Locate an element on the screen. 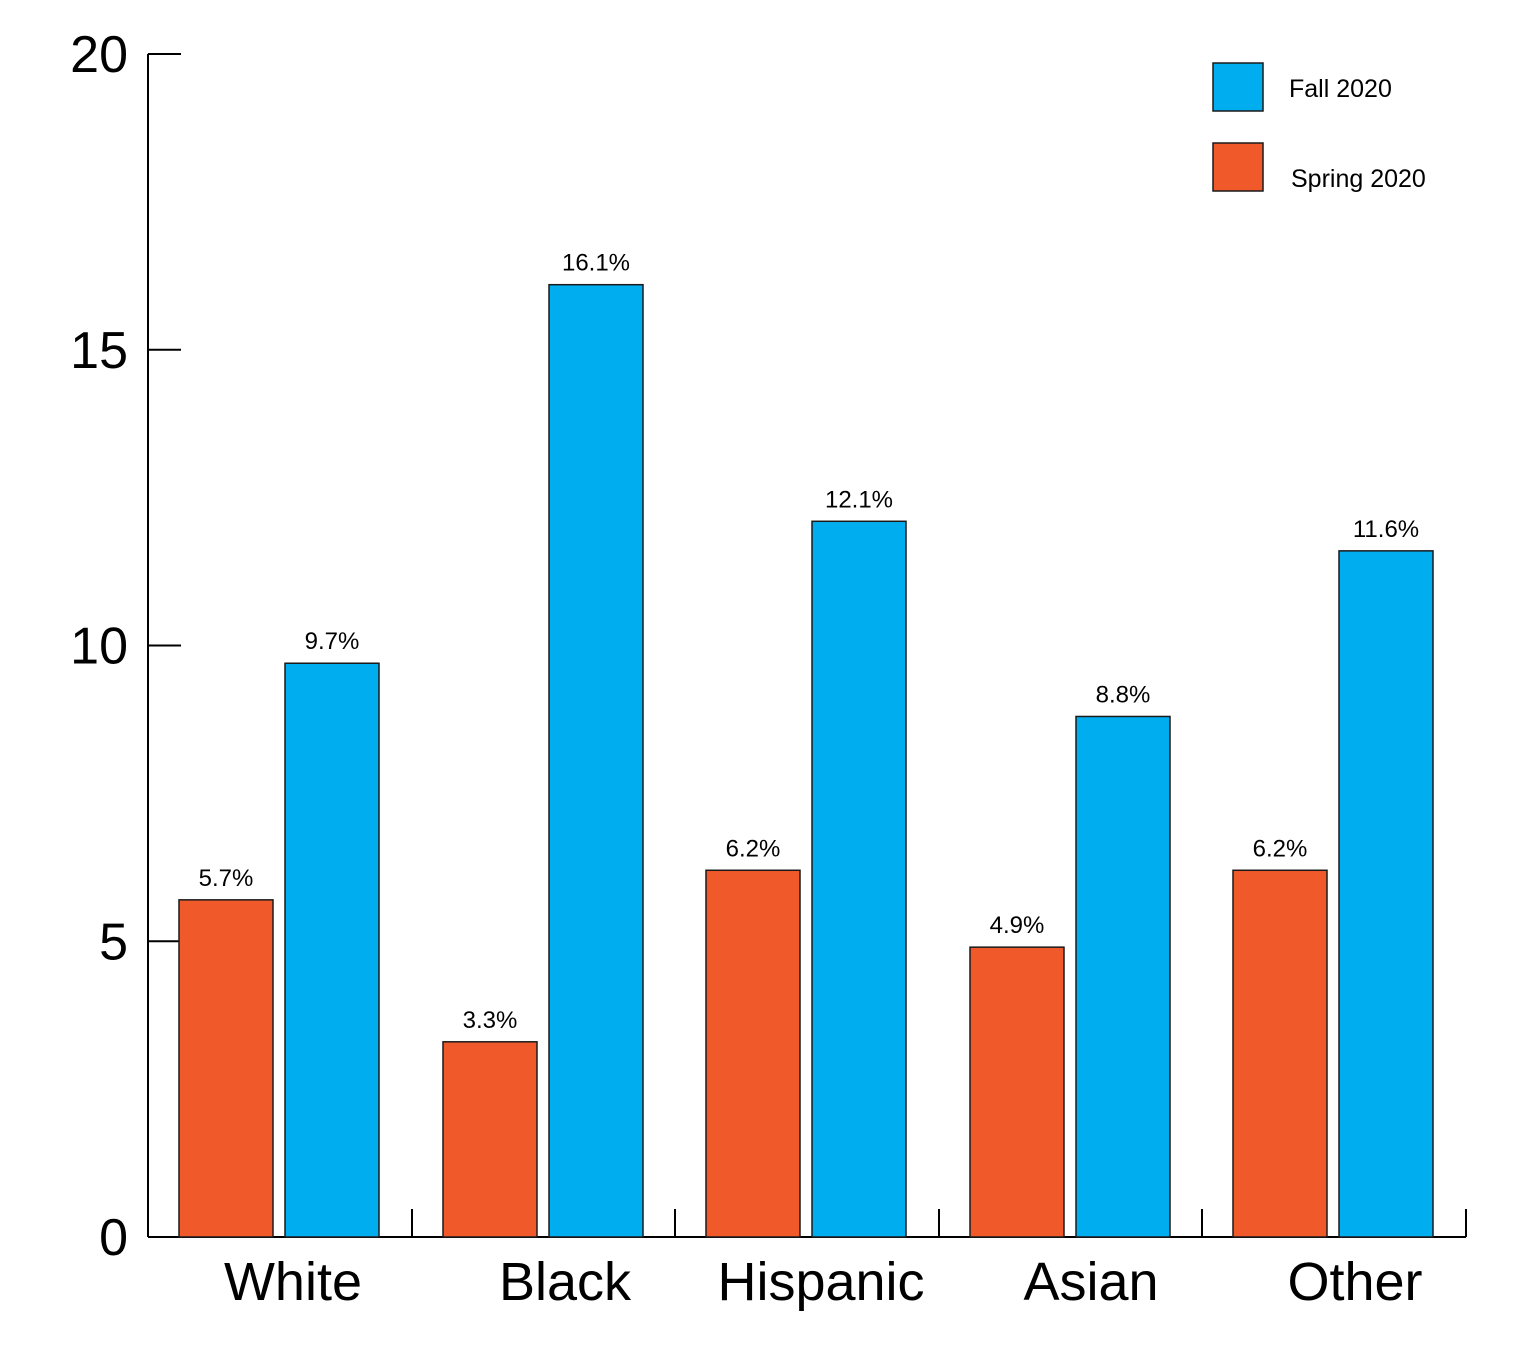 The image size is (1533, 1352). bar-fall-2020-hispanic is located at coordinates (859, 879).